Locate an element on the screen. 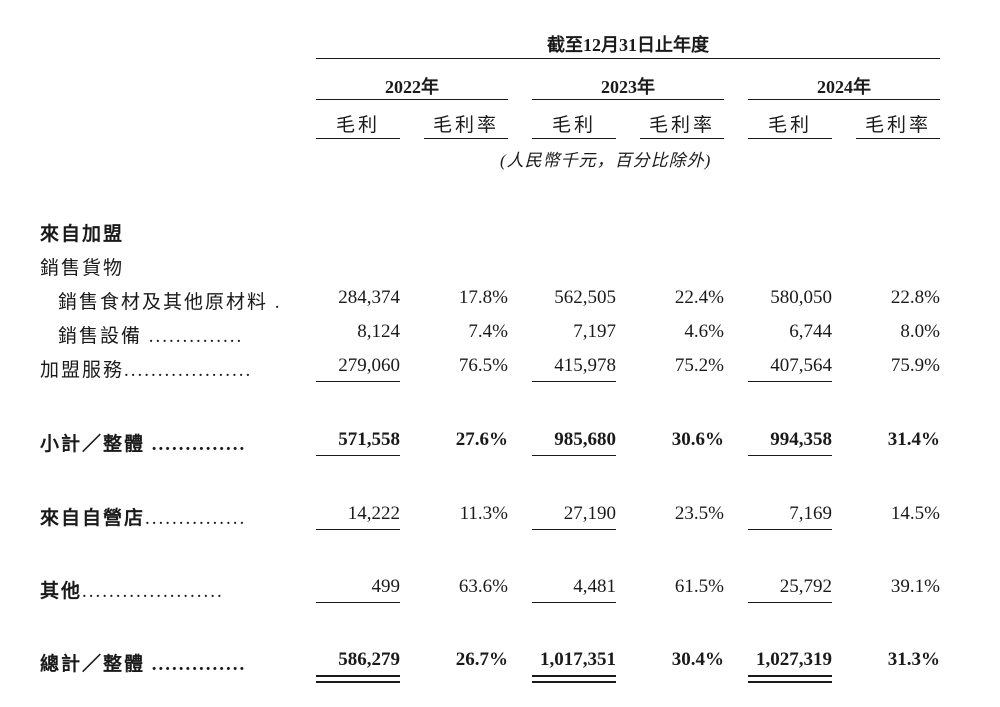  cell: 1,027,319 is located at coordinates (794, 659).